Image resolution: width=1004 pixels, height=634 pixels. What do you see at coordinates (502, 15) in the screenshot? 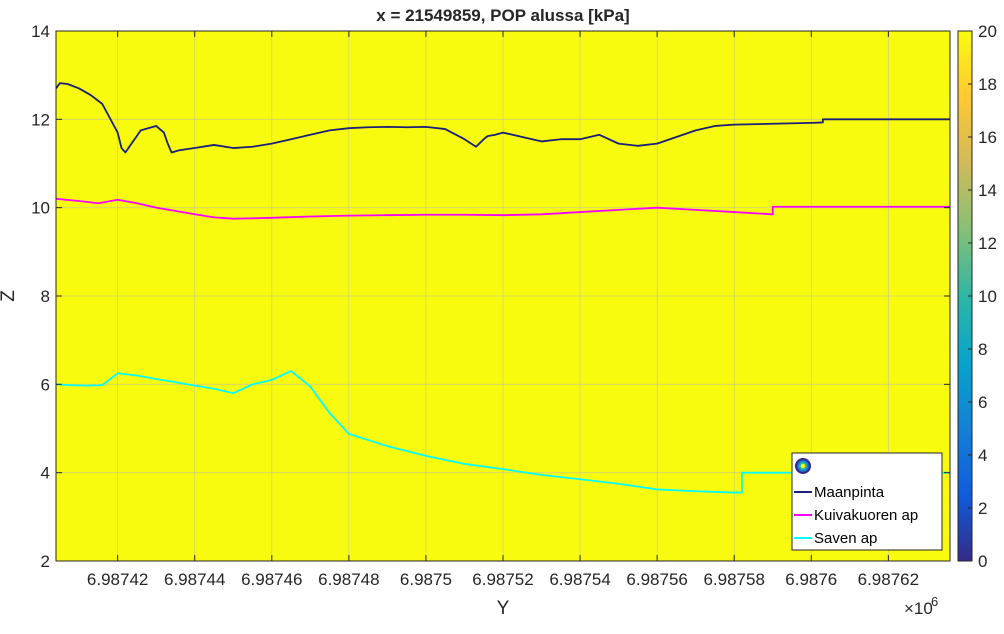
I see `chart-title: x = 21549859, POP alussa [kPa]` at bounding box center [502, 15].